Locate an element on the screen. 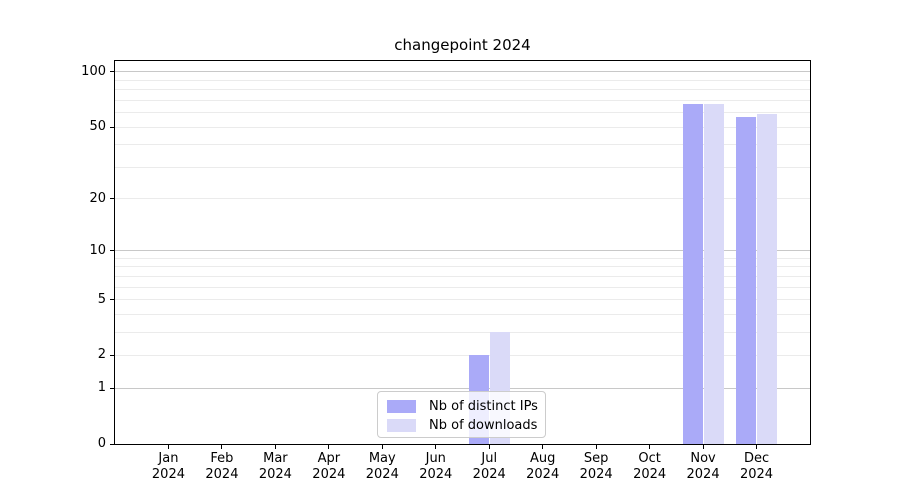  x-tick-label-dec: Dec 2024 is located at coordinates (756, 466).